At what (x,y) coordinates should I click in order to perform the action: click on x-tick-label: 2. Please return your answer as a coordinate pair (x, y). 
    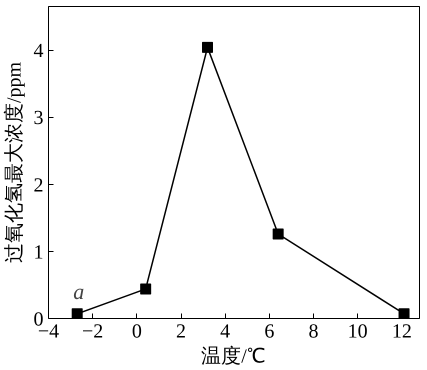
    Looking at the image, I should click on (181, 331).